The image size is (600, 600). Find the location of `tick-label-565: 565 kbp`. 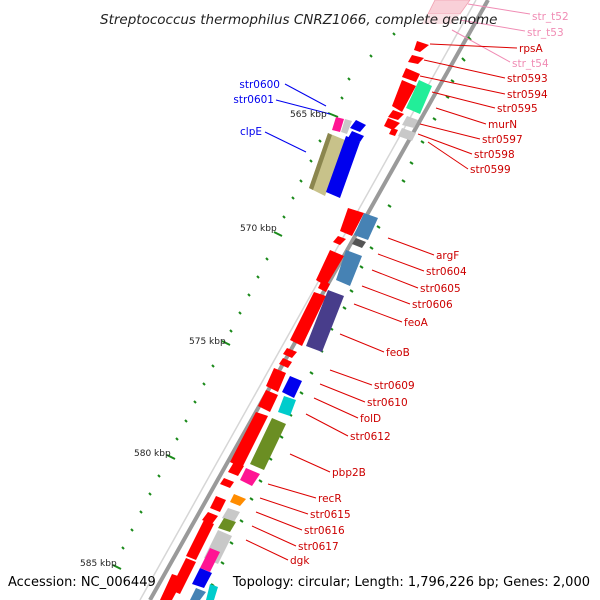

tick-label-565: 565 kbp is located at coordinates (308, 115).